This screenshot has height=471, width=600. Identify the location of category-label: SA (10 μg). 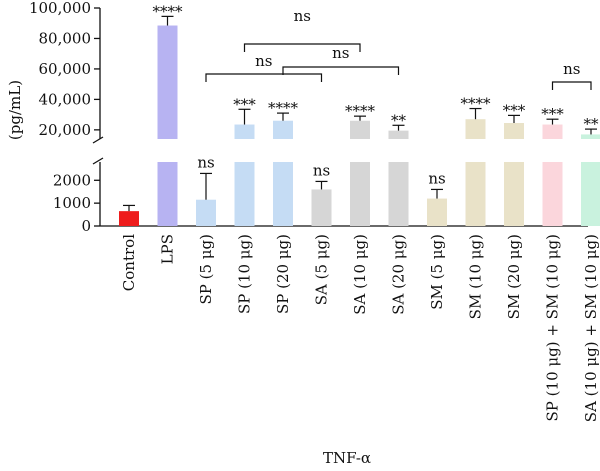
(360, 274).